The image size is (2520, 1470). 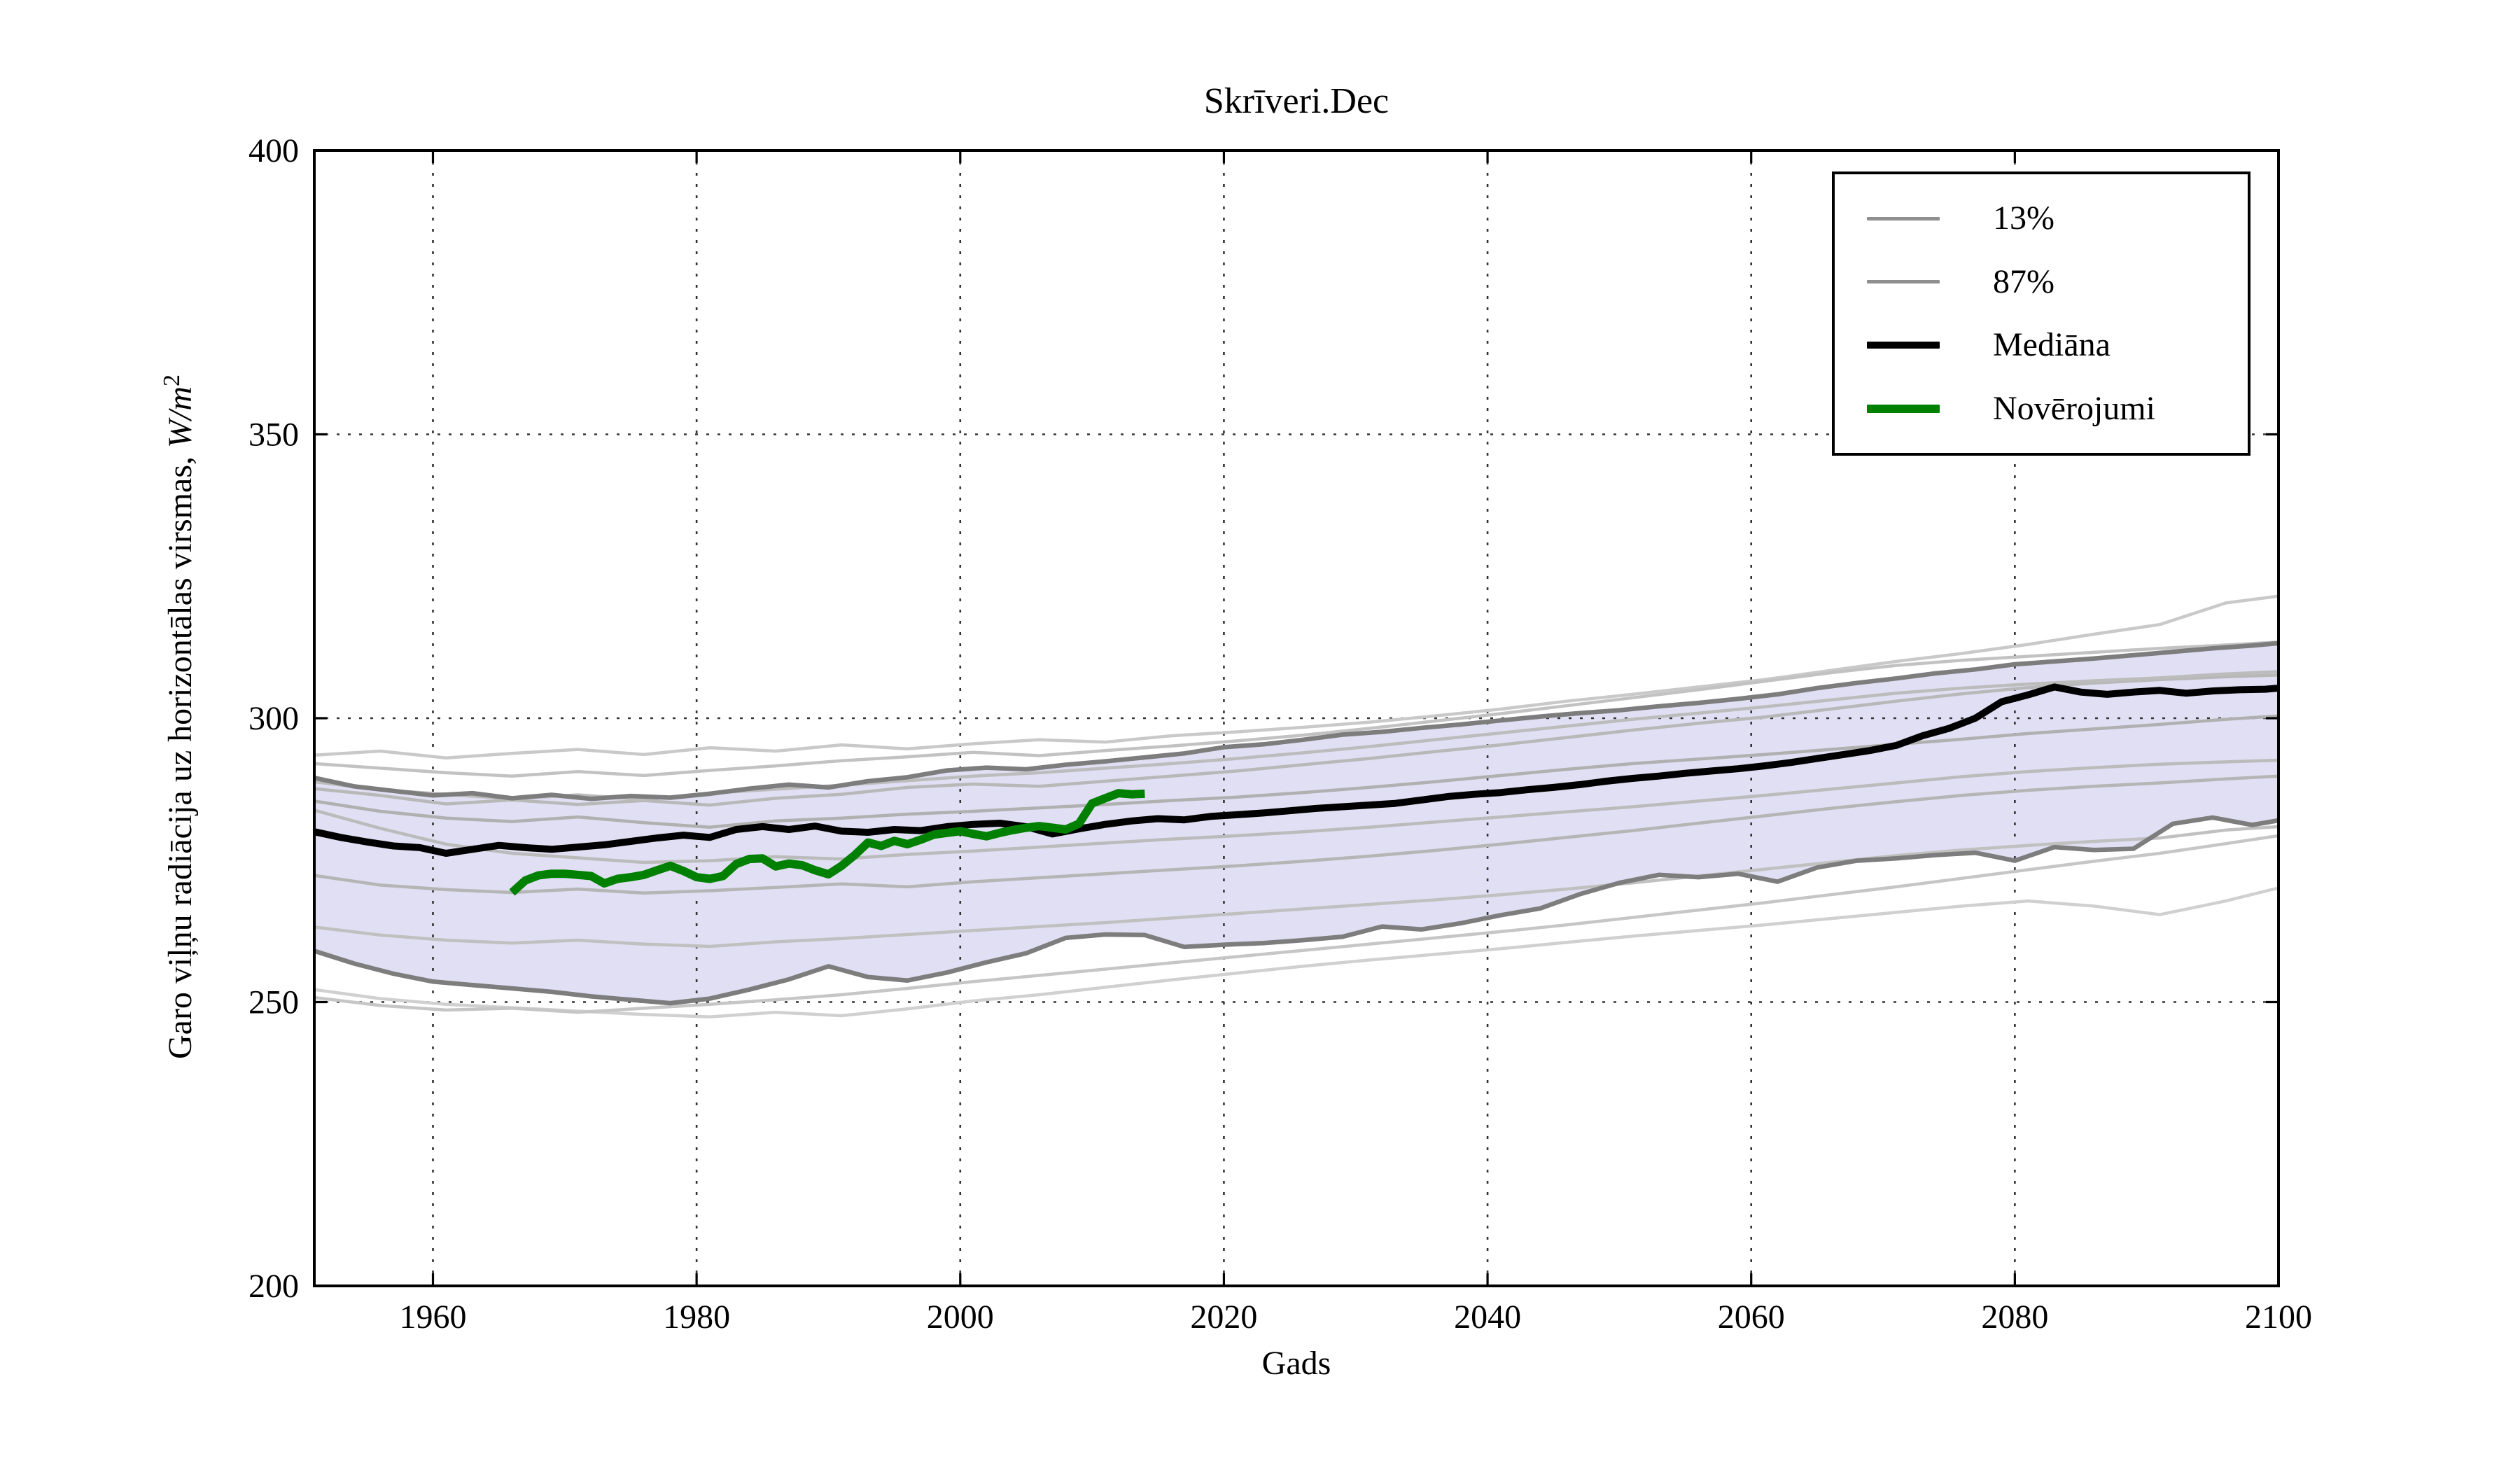 I want to click on y-tick-label: 200, so click(x=273, y=1286).